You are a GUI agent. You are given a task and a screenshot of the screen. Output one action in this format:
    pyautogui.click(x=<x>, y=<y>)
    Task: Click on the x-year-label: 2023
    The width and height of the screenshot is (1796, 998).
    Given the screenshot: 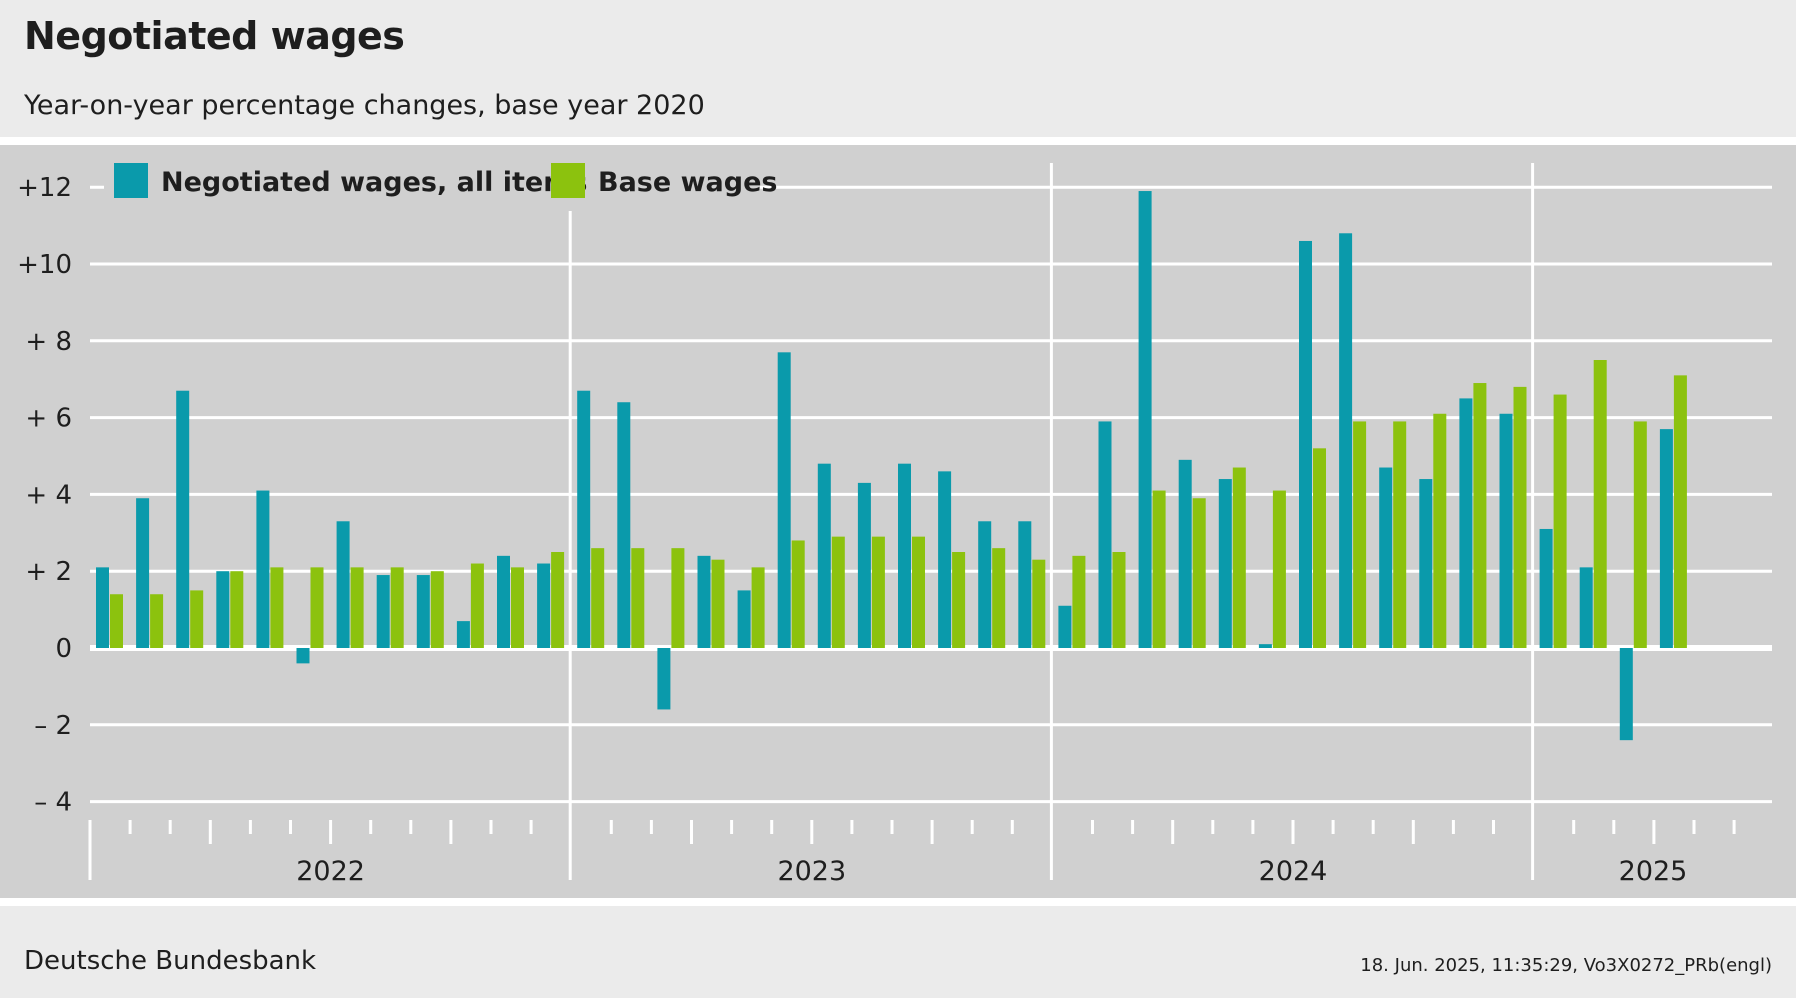 What is the action you would take?
    pyautogui.click(x=811, y=871)
    